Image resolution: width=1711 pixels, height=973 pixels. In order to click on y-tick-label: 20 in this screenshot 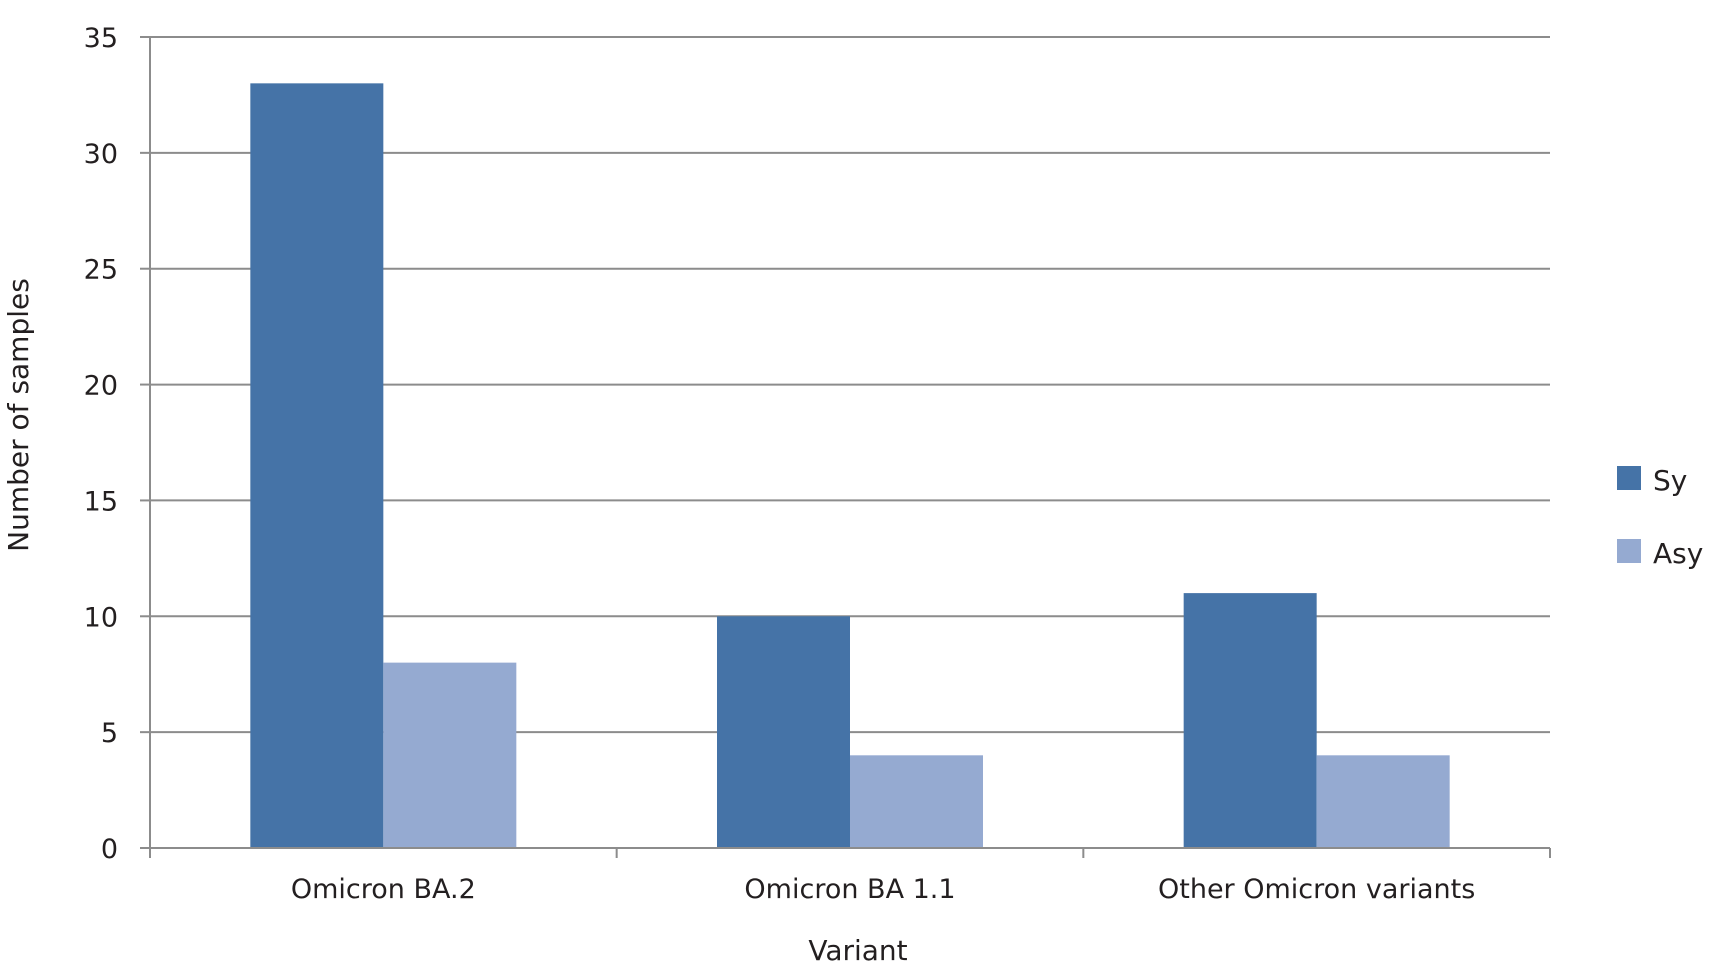, I will do `click(101, 386)`.